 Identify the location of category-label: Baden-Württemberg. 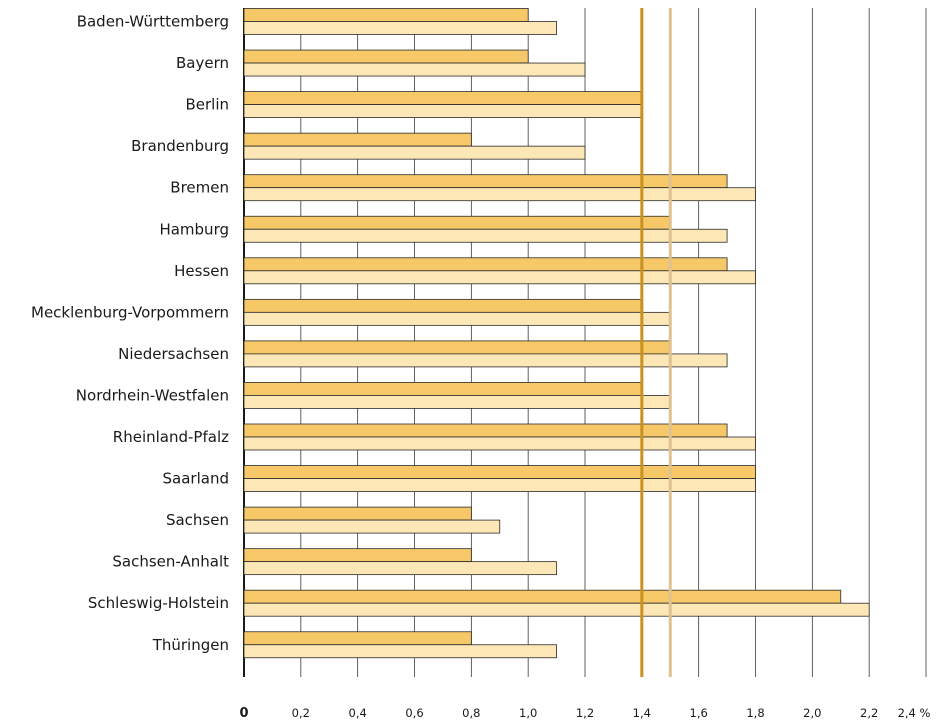
(153, 22).